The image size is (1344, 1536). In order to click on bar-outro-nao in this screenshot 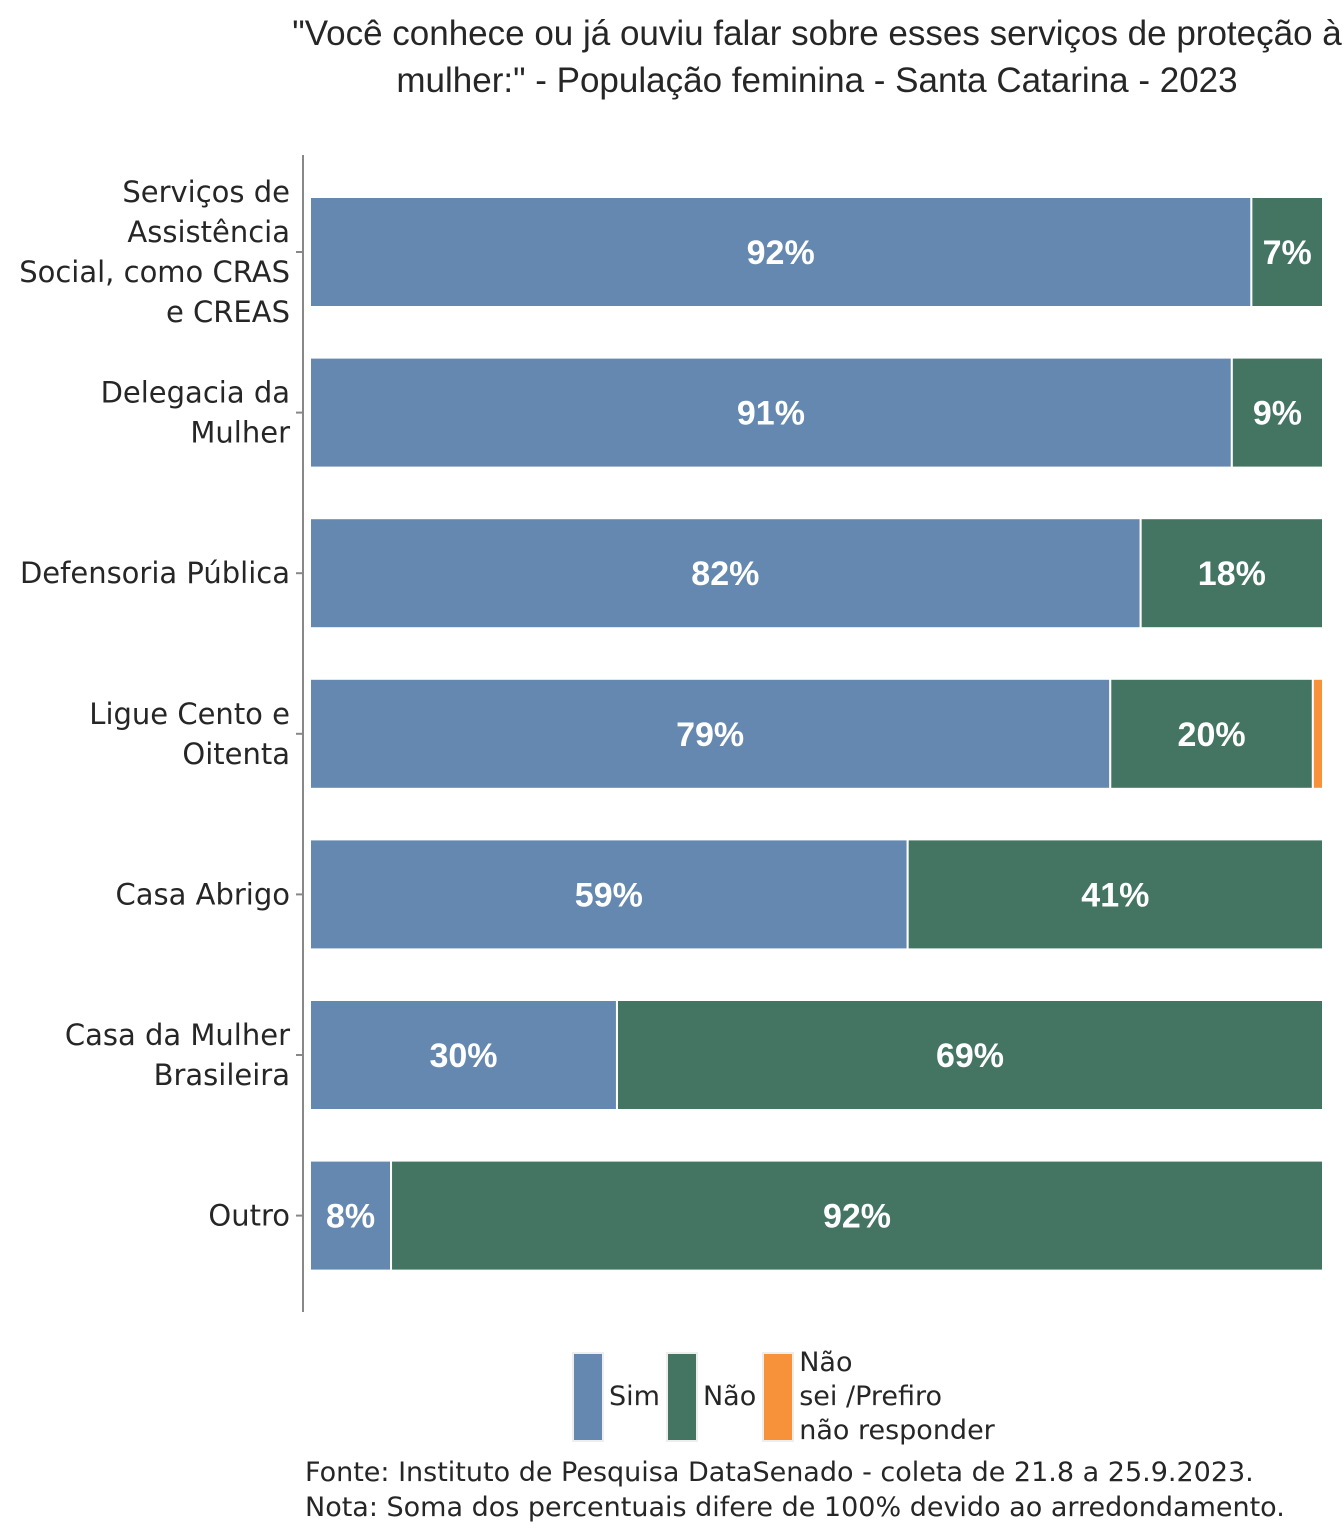, I will do `click(857, 1215)`.